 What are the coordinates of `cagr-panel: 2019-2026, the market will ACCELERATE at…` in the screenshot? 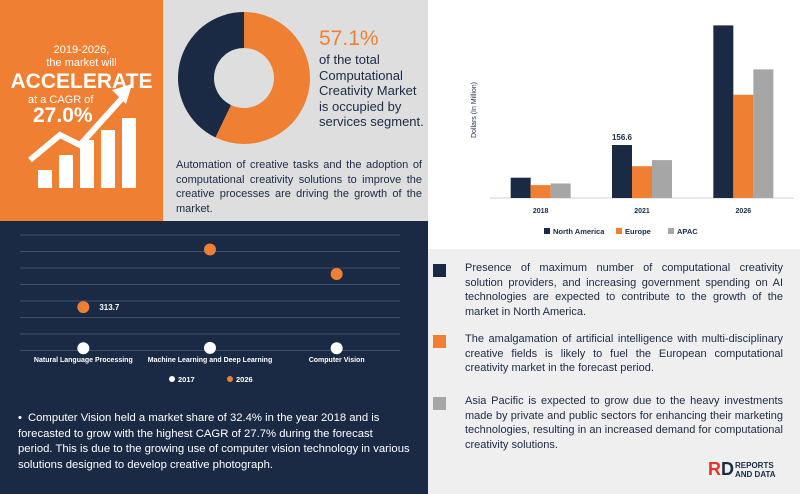 It's located at (81, 110).